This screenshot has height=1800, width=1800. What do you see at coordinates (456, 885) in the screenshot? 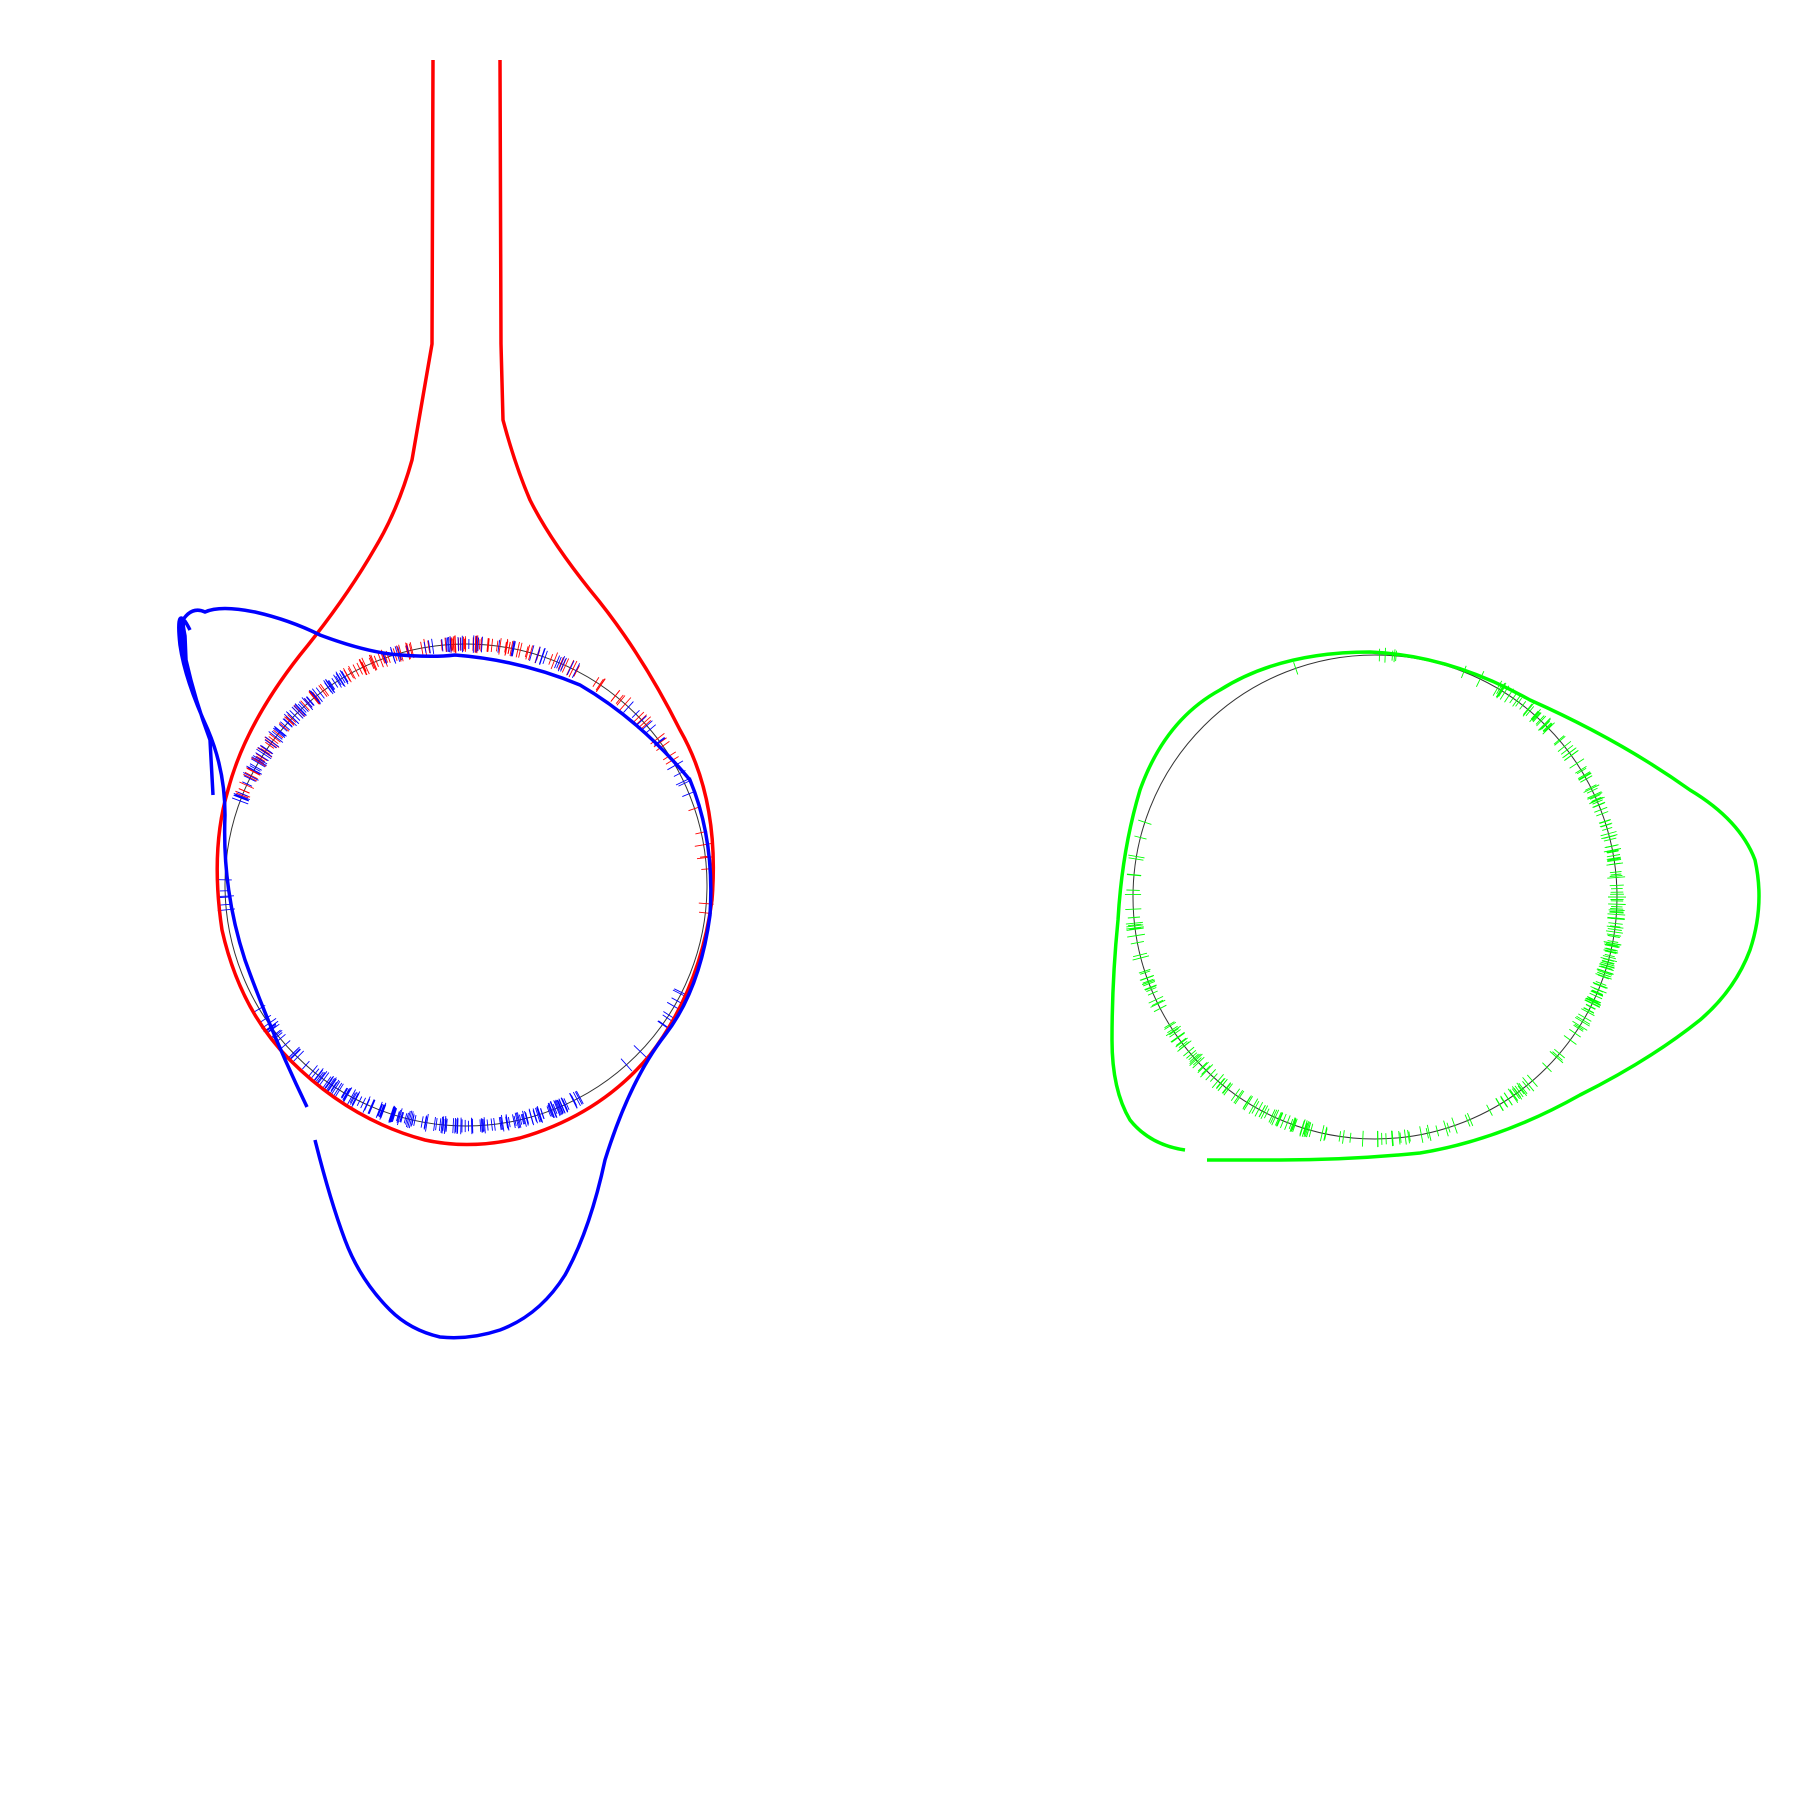
I see `left-blue-ticks` at bounding box center [456, 885].